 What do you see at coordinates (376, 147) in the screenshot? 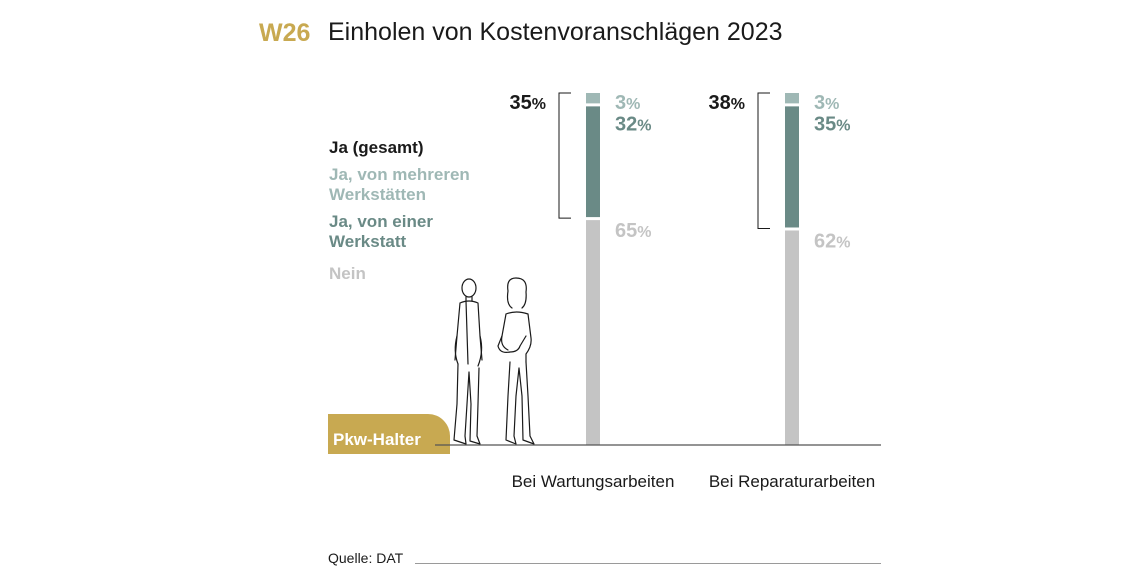
I see `legend-ja-gesamt: Ja (gesamt)` at bounding box center [376, 147].